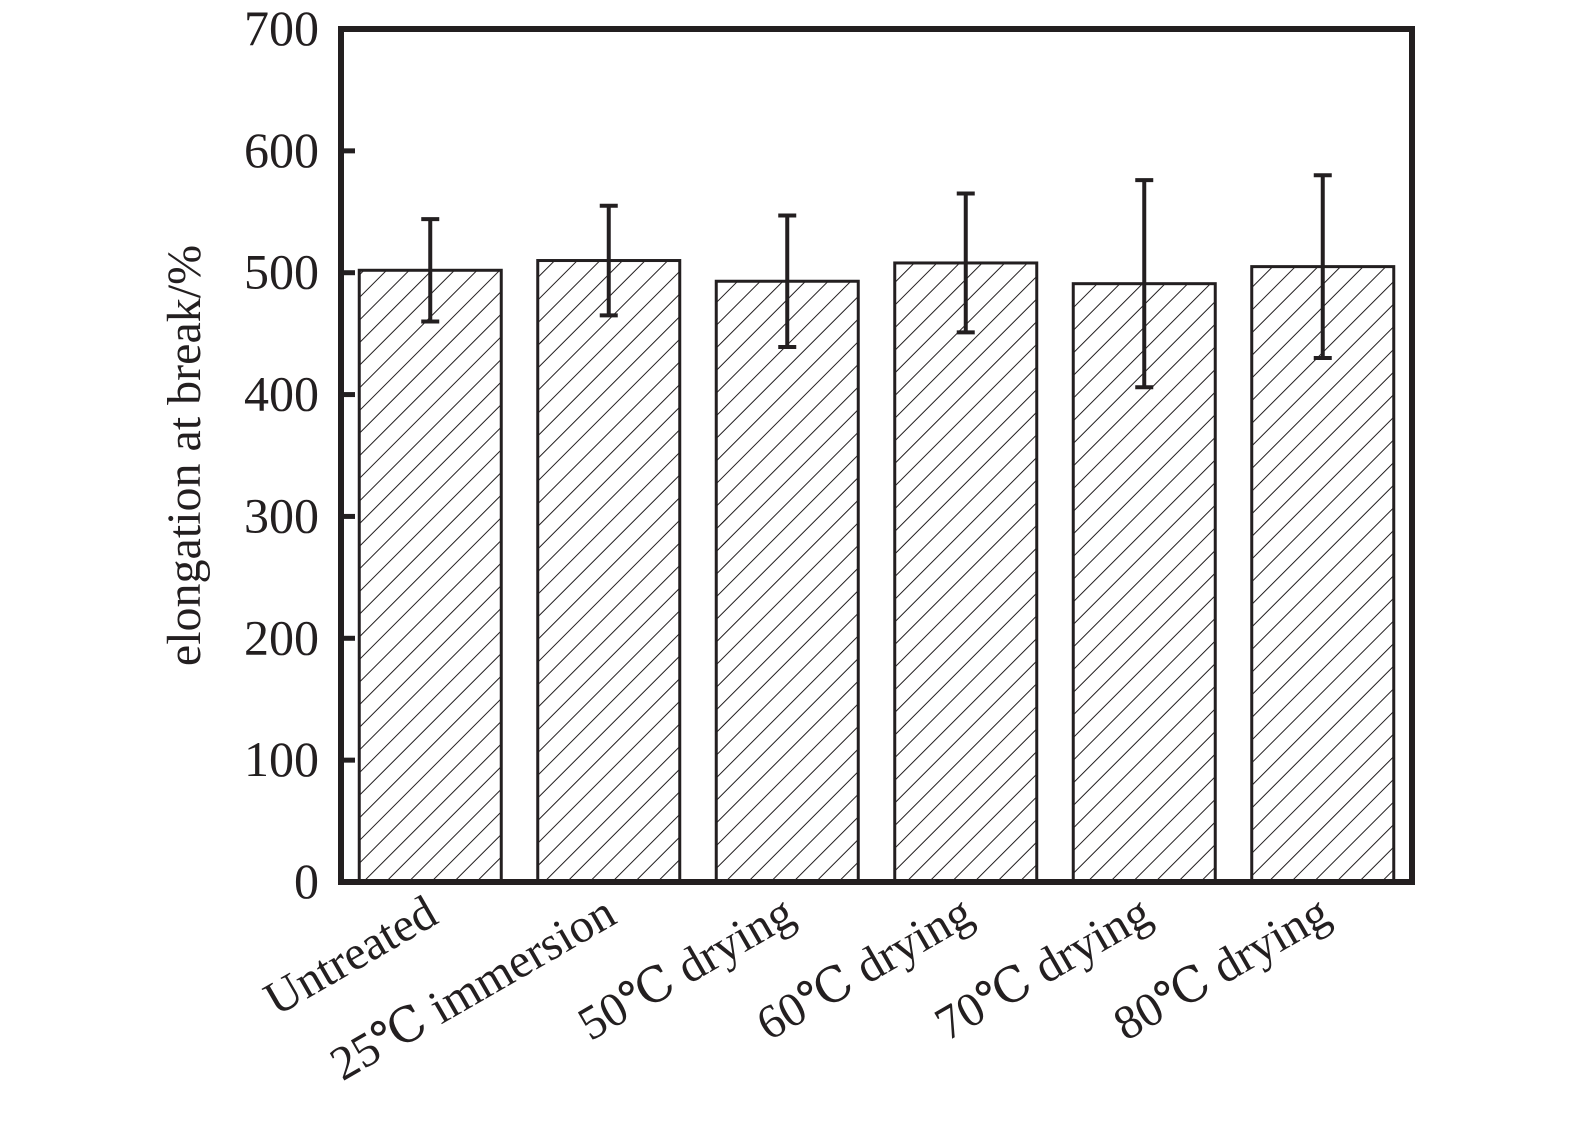 Image resolution: width=1575 pixels, height=1130 pixels. What do you see at coordinates (299, 454) in the screenshot?
I see `y-axis: 0 100 200 300 400 500 600 700` at bounding box center [299, 454].